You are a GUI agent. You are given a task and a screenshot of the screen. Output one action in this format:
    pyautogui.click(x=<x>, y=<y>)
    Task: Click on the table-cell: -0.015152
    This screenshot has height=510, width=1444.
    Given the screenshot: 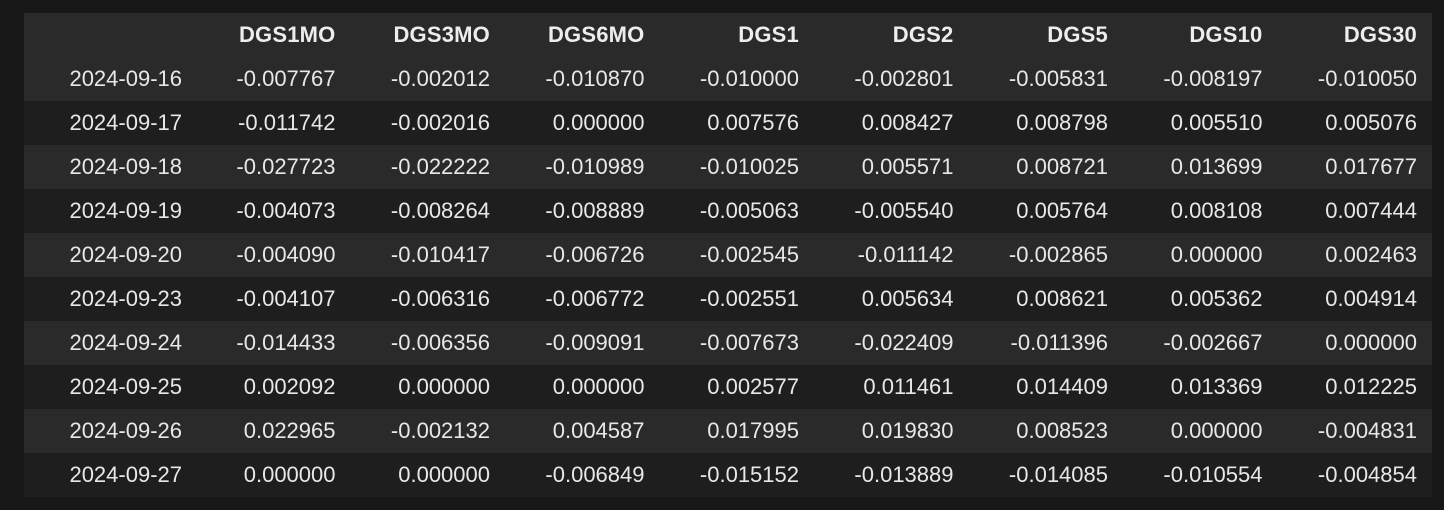 What is the action you would take?
    pyautogui.click(x=749, y=474)
    